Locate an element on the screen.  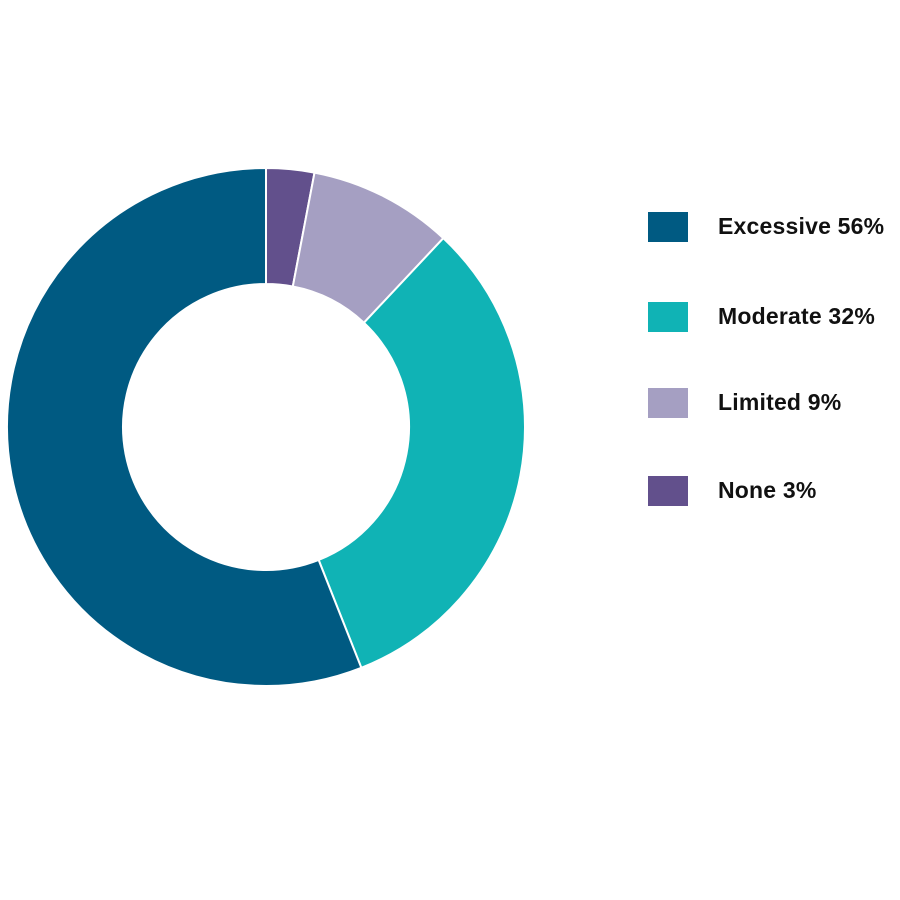
legend-item-limited: Limited 9% is located at coordinates (774, 404).